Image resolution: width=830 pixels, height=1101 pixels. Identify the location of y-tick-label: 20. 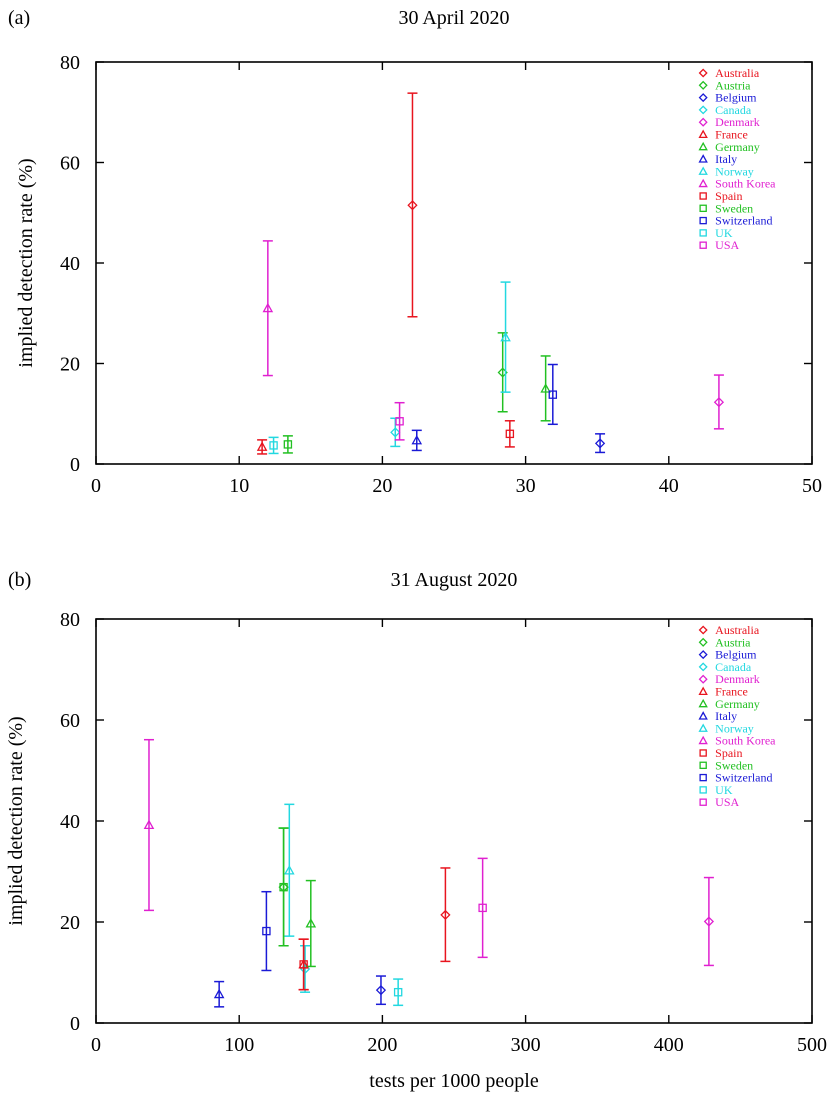
(70, 365).